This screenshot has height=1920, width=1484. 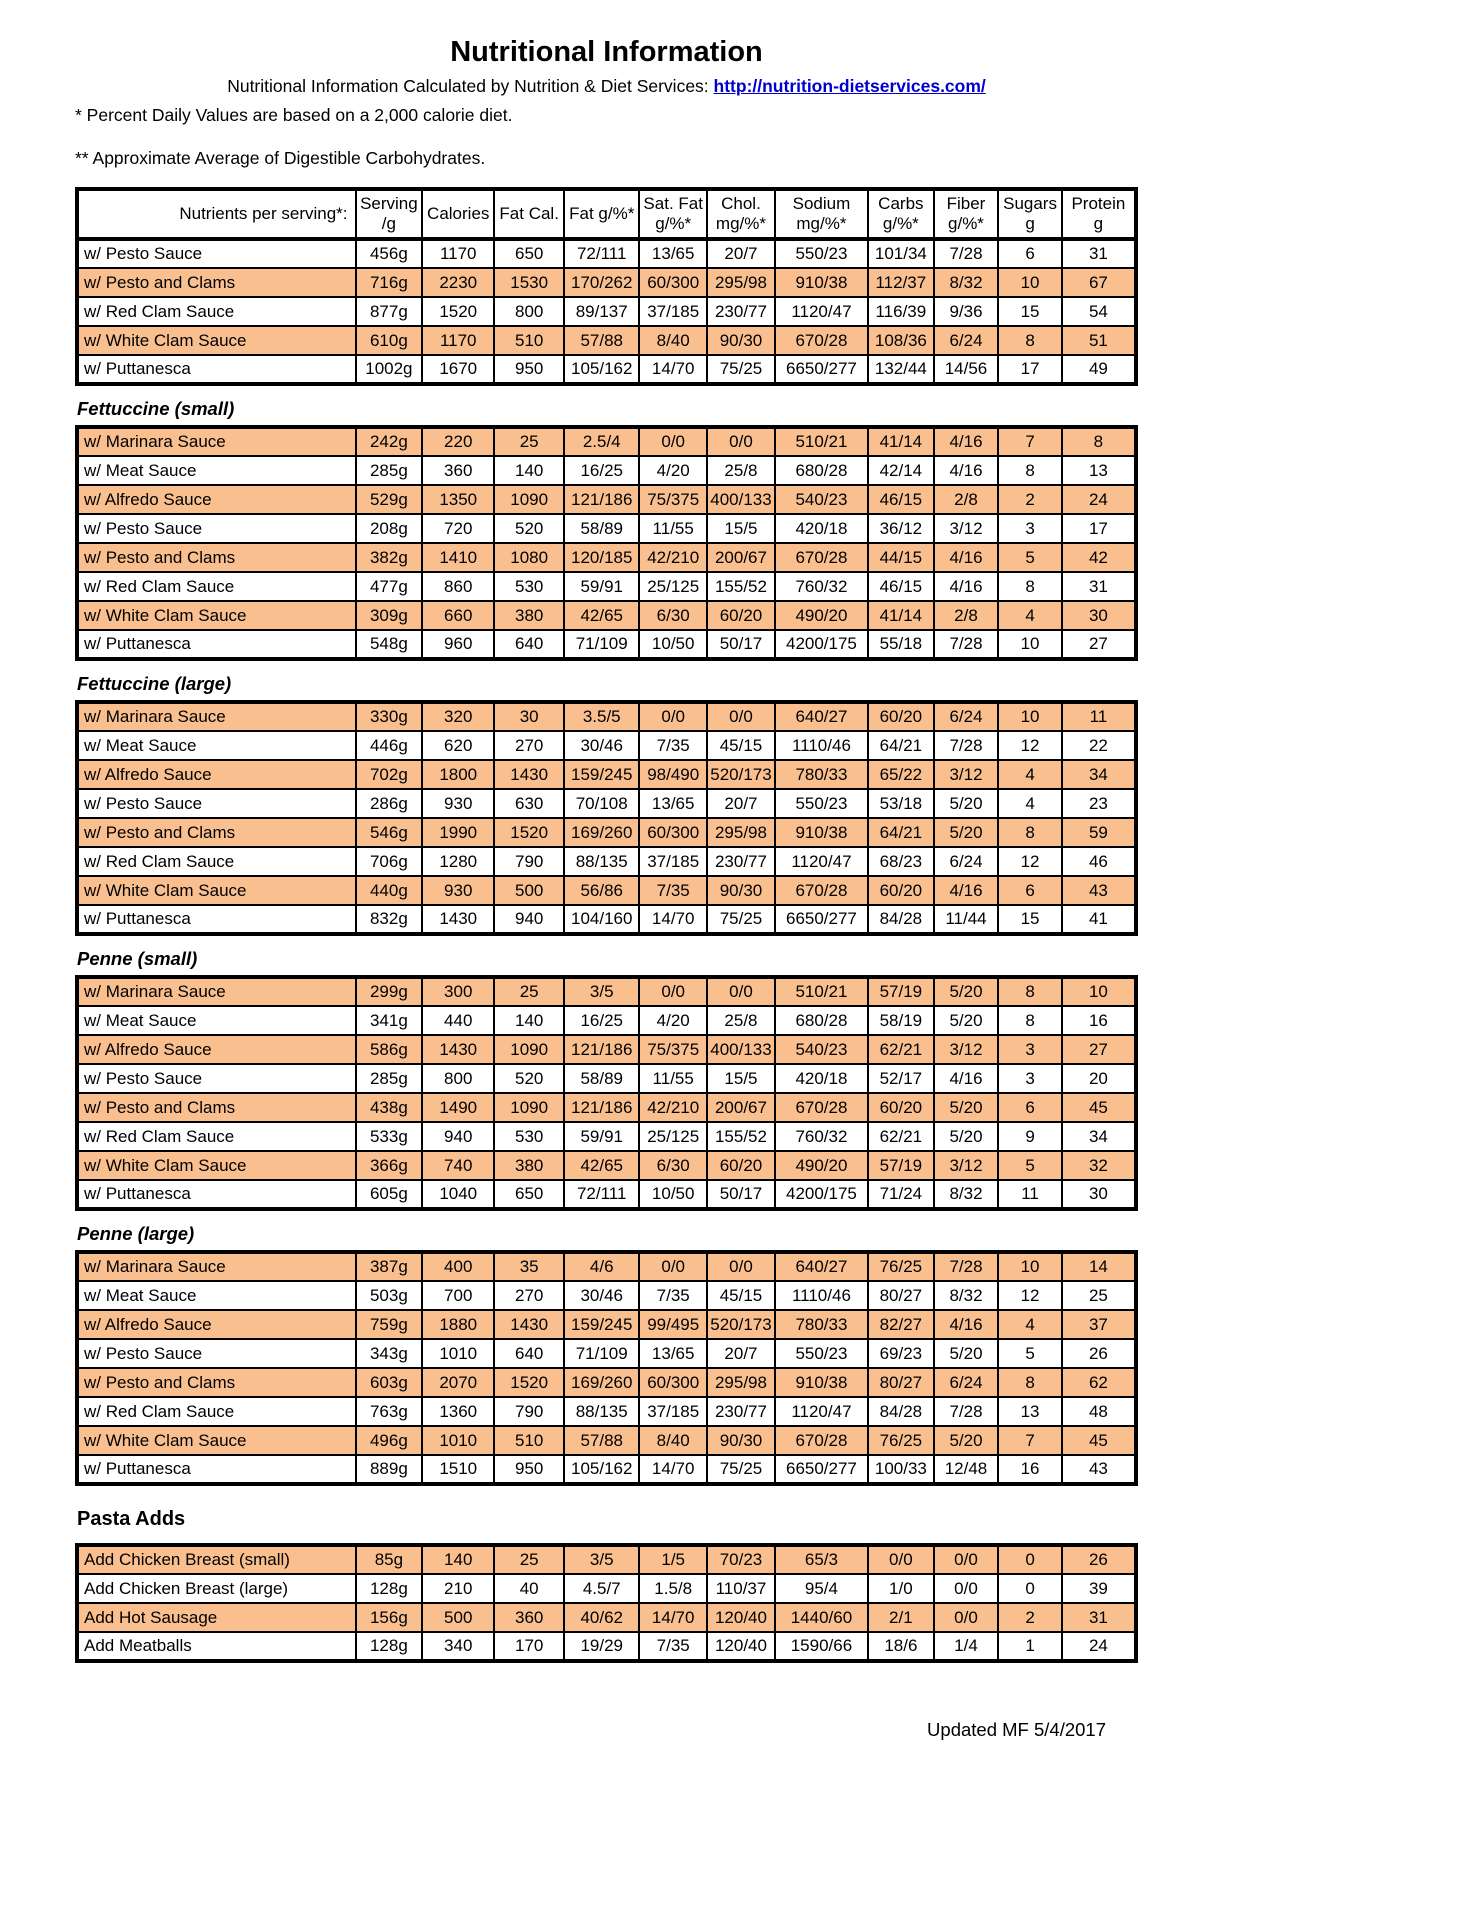 I want to click on value-cell: 1040, so click(x=458, y=1194).